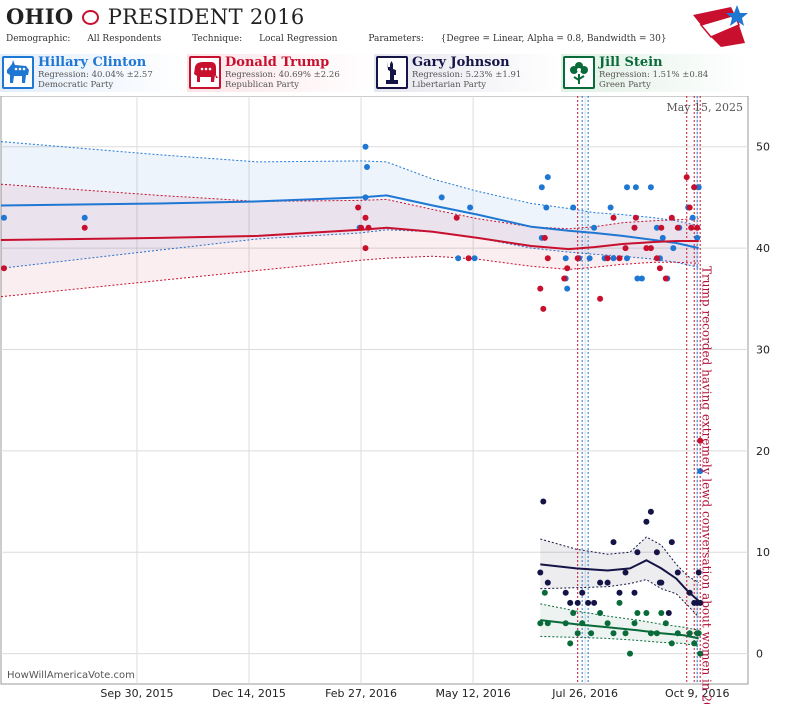 This screenshot has width=789, height=704. What do you see at coordinates (92, 62) in the screenshot?
I see `candidate-name: Hillary Clinton` at bounding box center [92, 62].